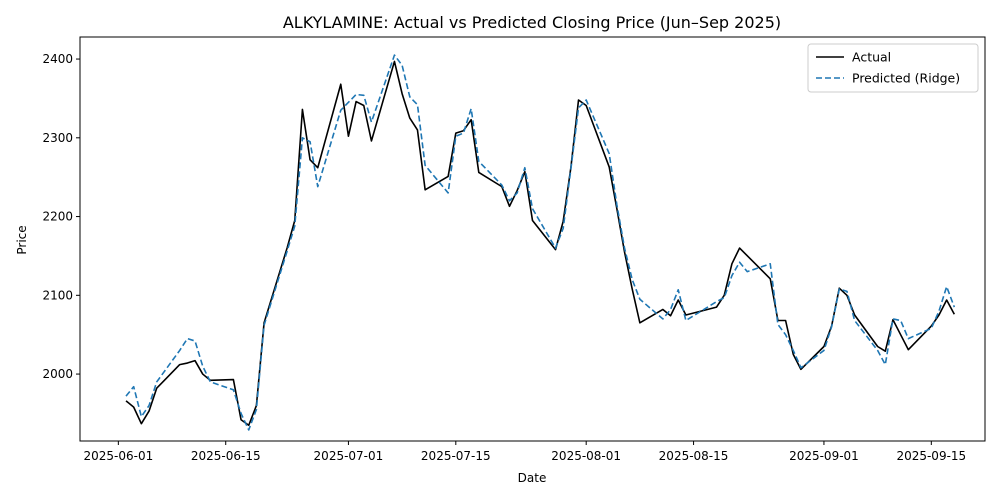 Image resolution: width=1000 pixels, height=500 pixels. I want to click on y-tick-label: 2400, so click(57, 59).